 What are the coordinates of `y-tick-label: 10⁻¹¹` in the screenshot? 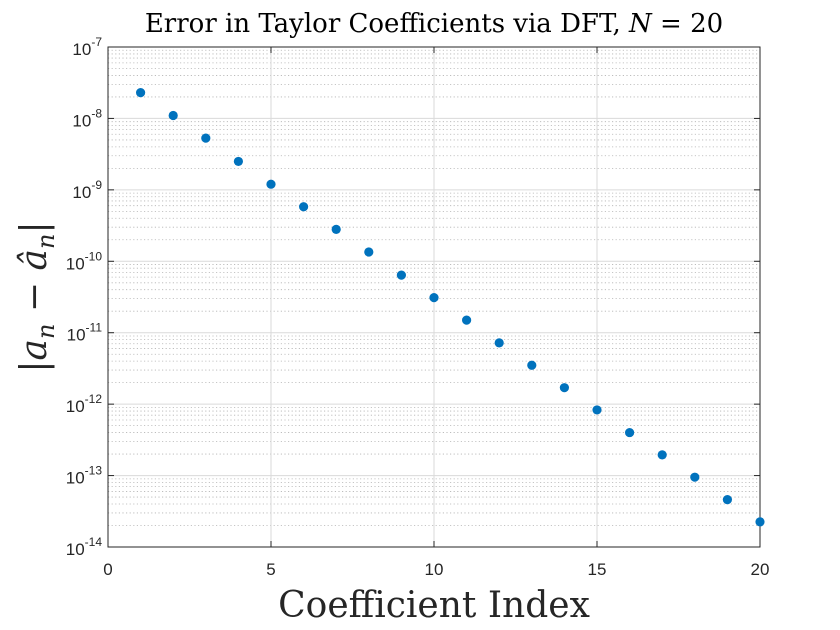 It's located at (85, 333).